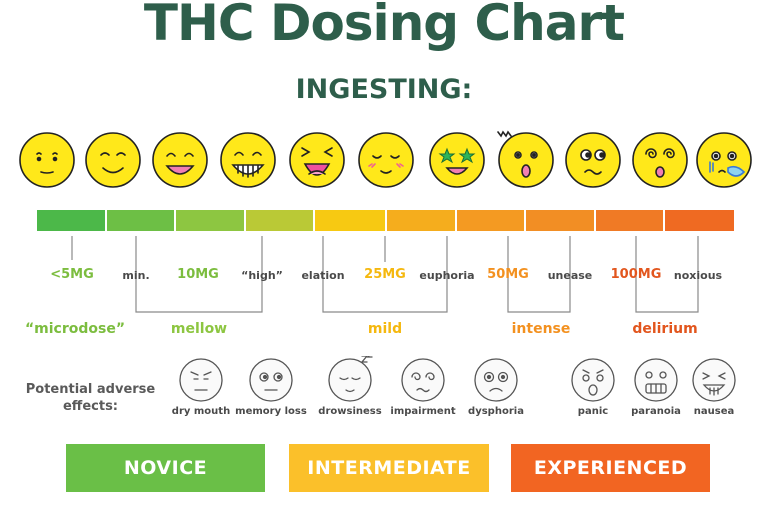 This screenshot has height=510, width=768. What do you see at coordinates (350, 411) in the screenshot?
I see `effect-label-drowsiness: drowsiness` at bounding box center [350, 411].